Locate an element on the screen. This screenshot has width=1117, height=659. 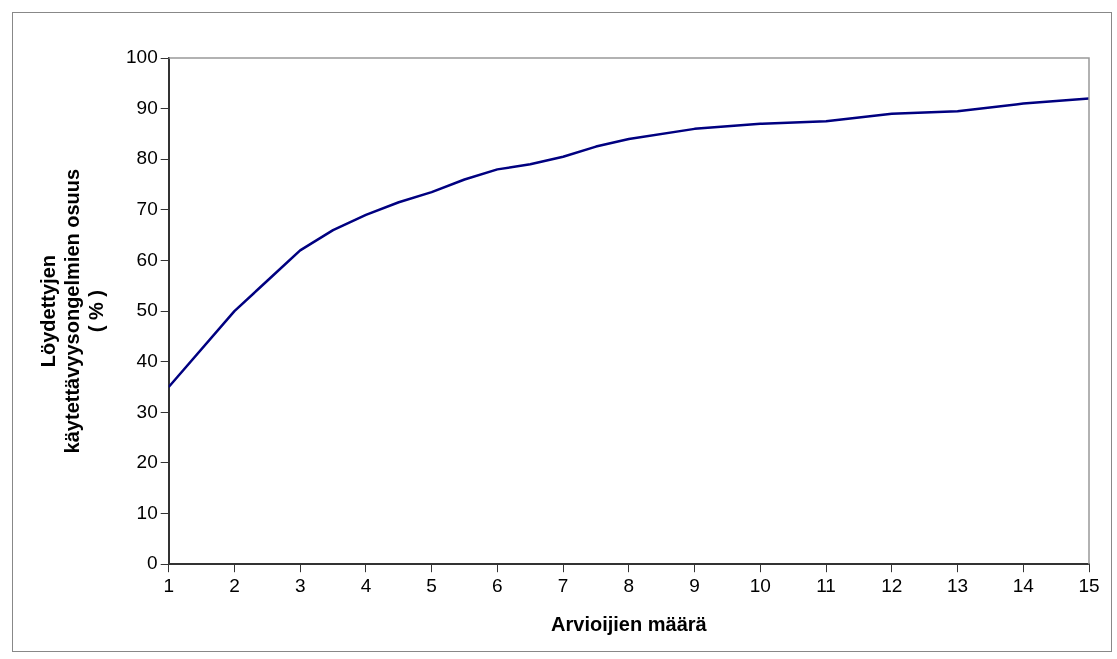
x-tick-label: 10 is located at coordinates (760, 585).